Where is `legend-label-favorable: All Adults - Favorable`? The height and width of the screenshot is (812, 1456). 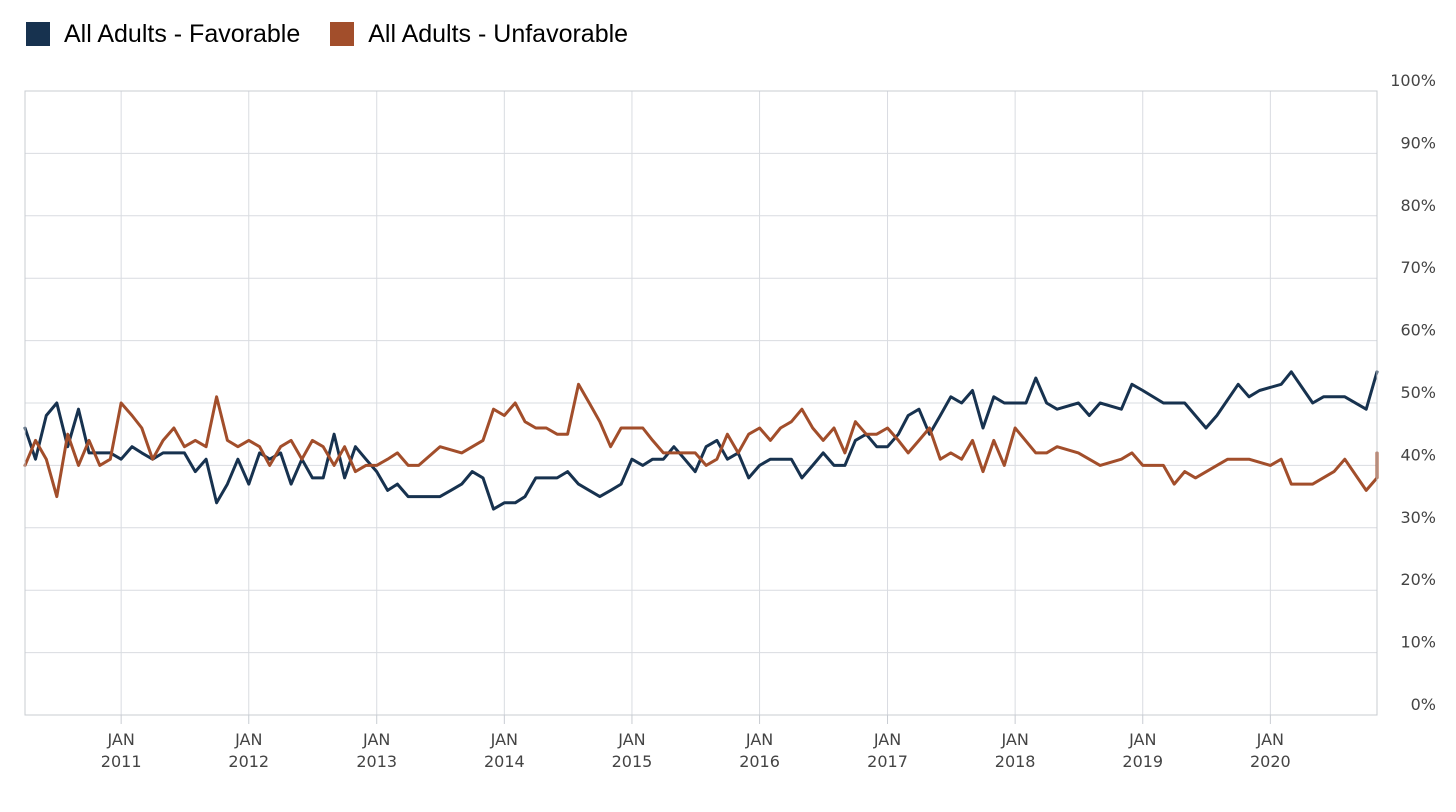 legend-label-favorable: All Adults - Favorable is located at coordinates (182, 33).